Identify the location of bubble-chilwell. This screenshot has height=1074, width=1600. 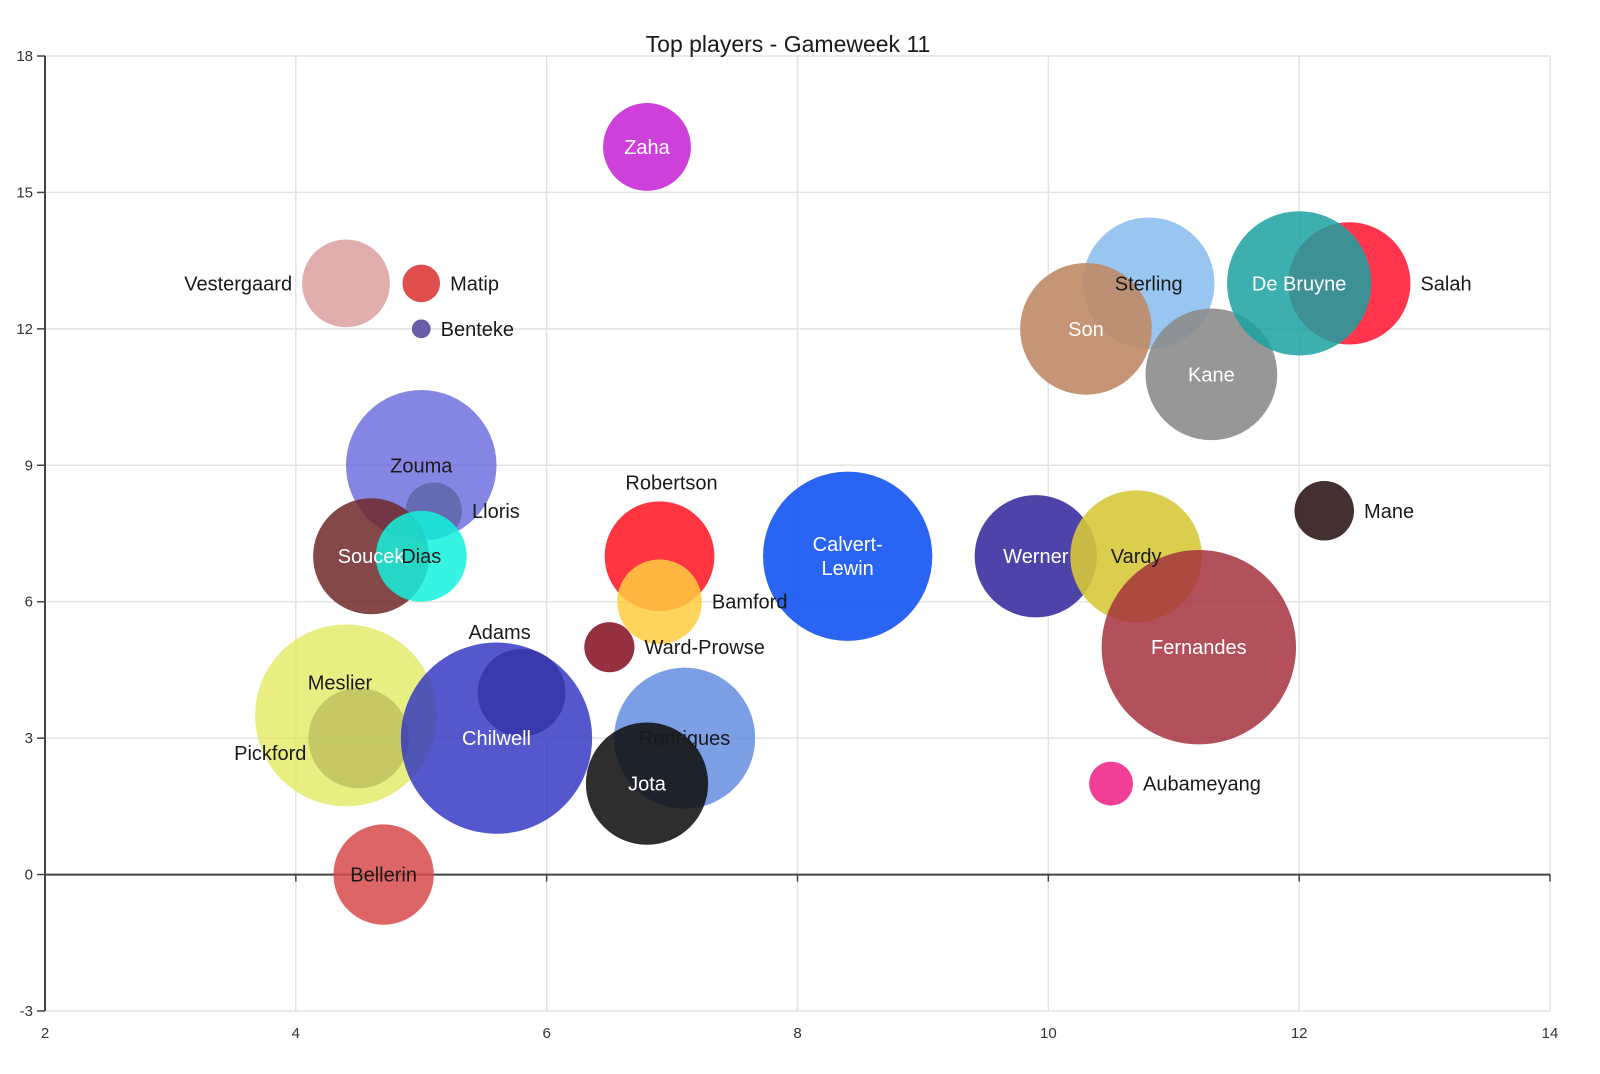
(496, 738).